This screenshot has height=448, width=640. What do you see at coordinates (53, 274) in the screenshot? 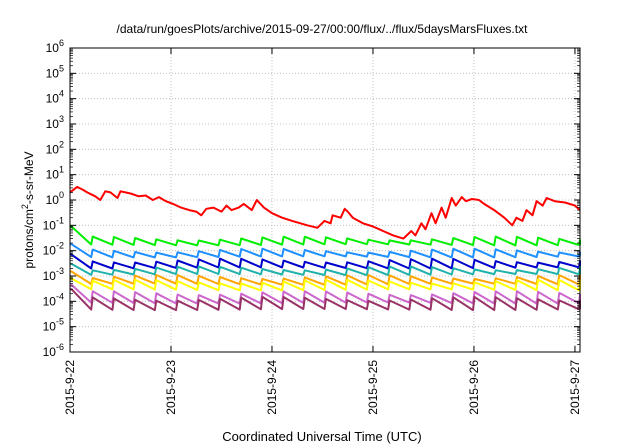
I see `y-tick-label: 10⁻³` at bounding box center [53, 274].